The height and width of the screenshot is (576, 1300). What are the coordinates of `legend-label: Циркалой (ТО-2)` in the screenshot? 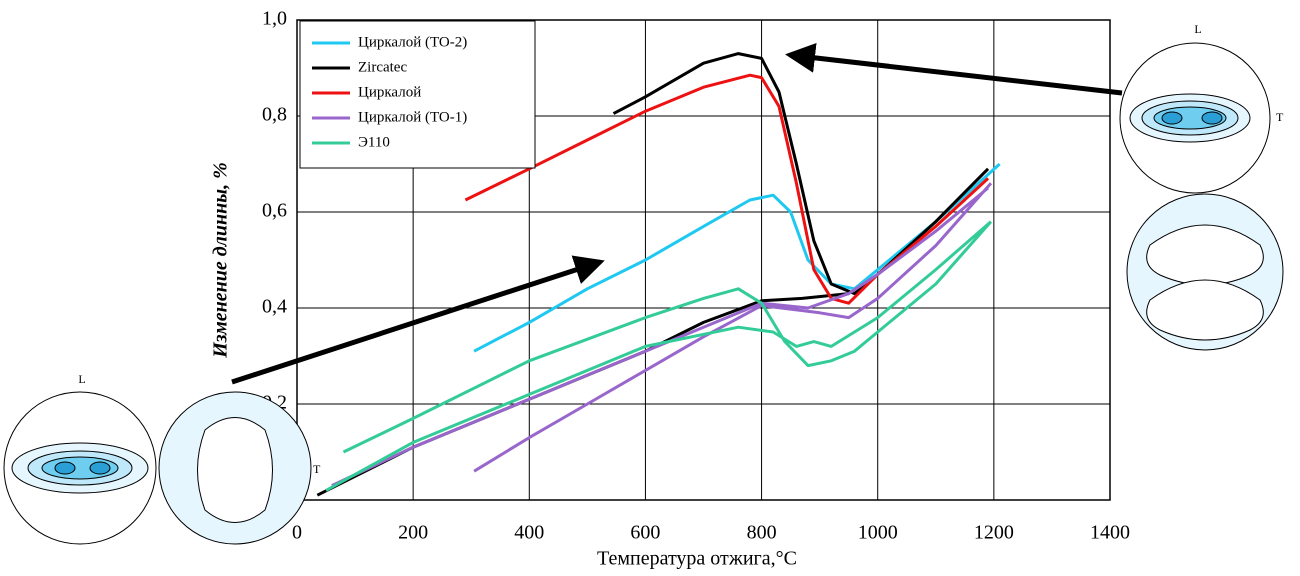 It's located at (412, 42).